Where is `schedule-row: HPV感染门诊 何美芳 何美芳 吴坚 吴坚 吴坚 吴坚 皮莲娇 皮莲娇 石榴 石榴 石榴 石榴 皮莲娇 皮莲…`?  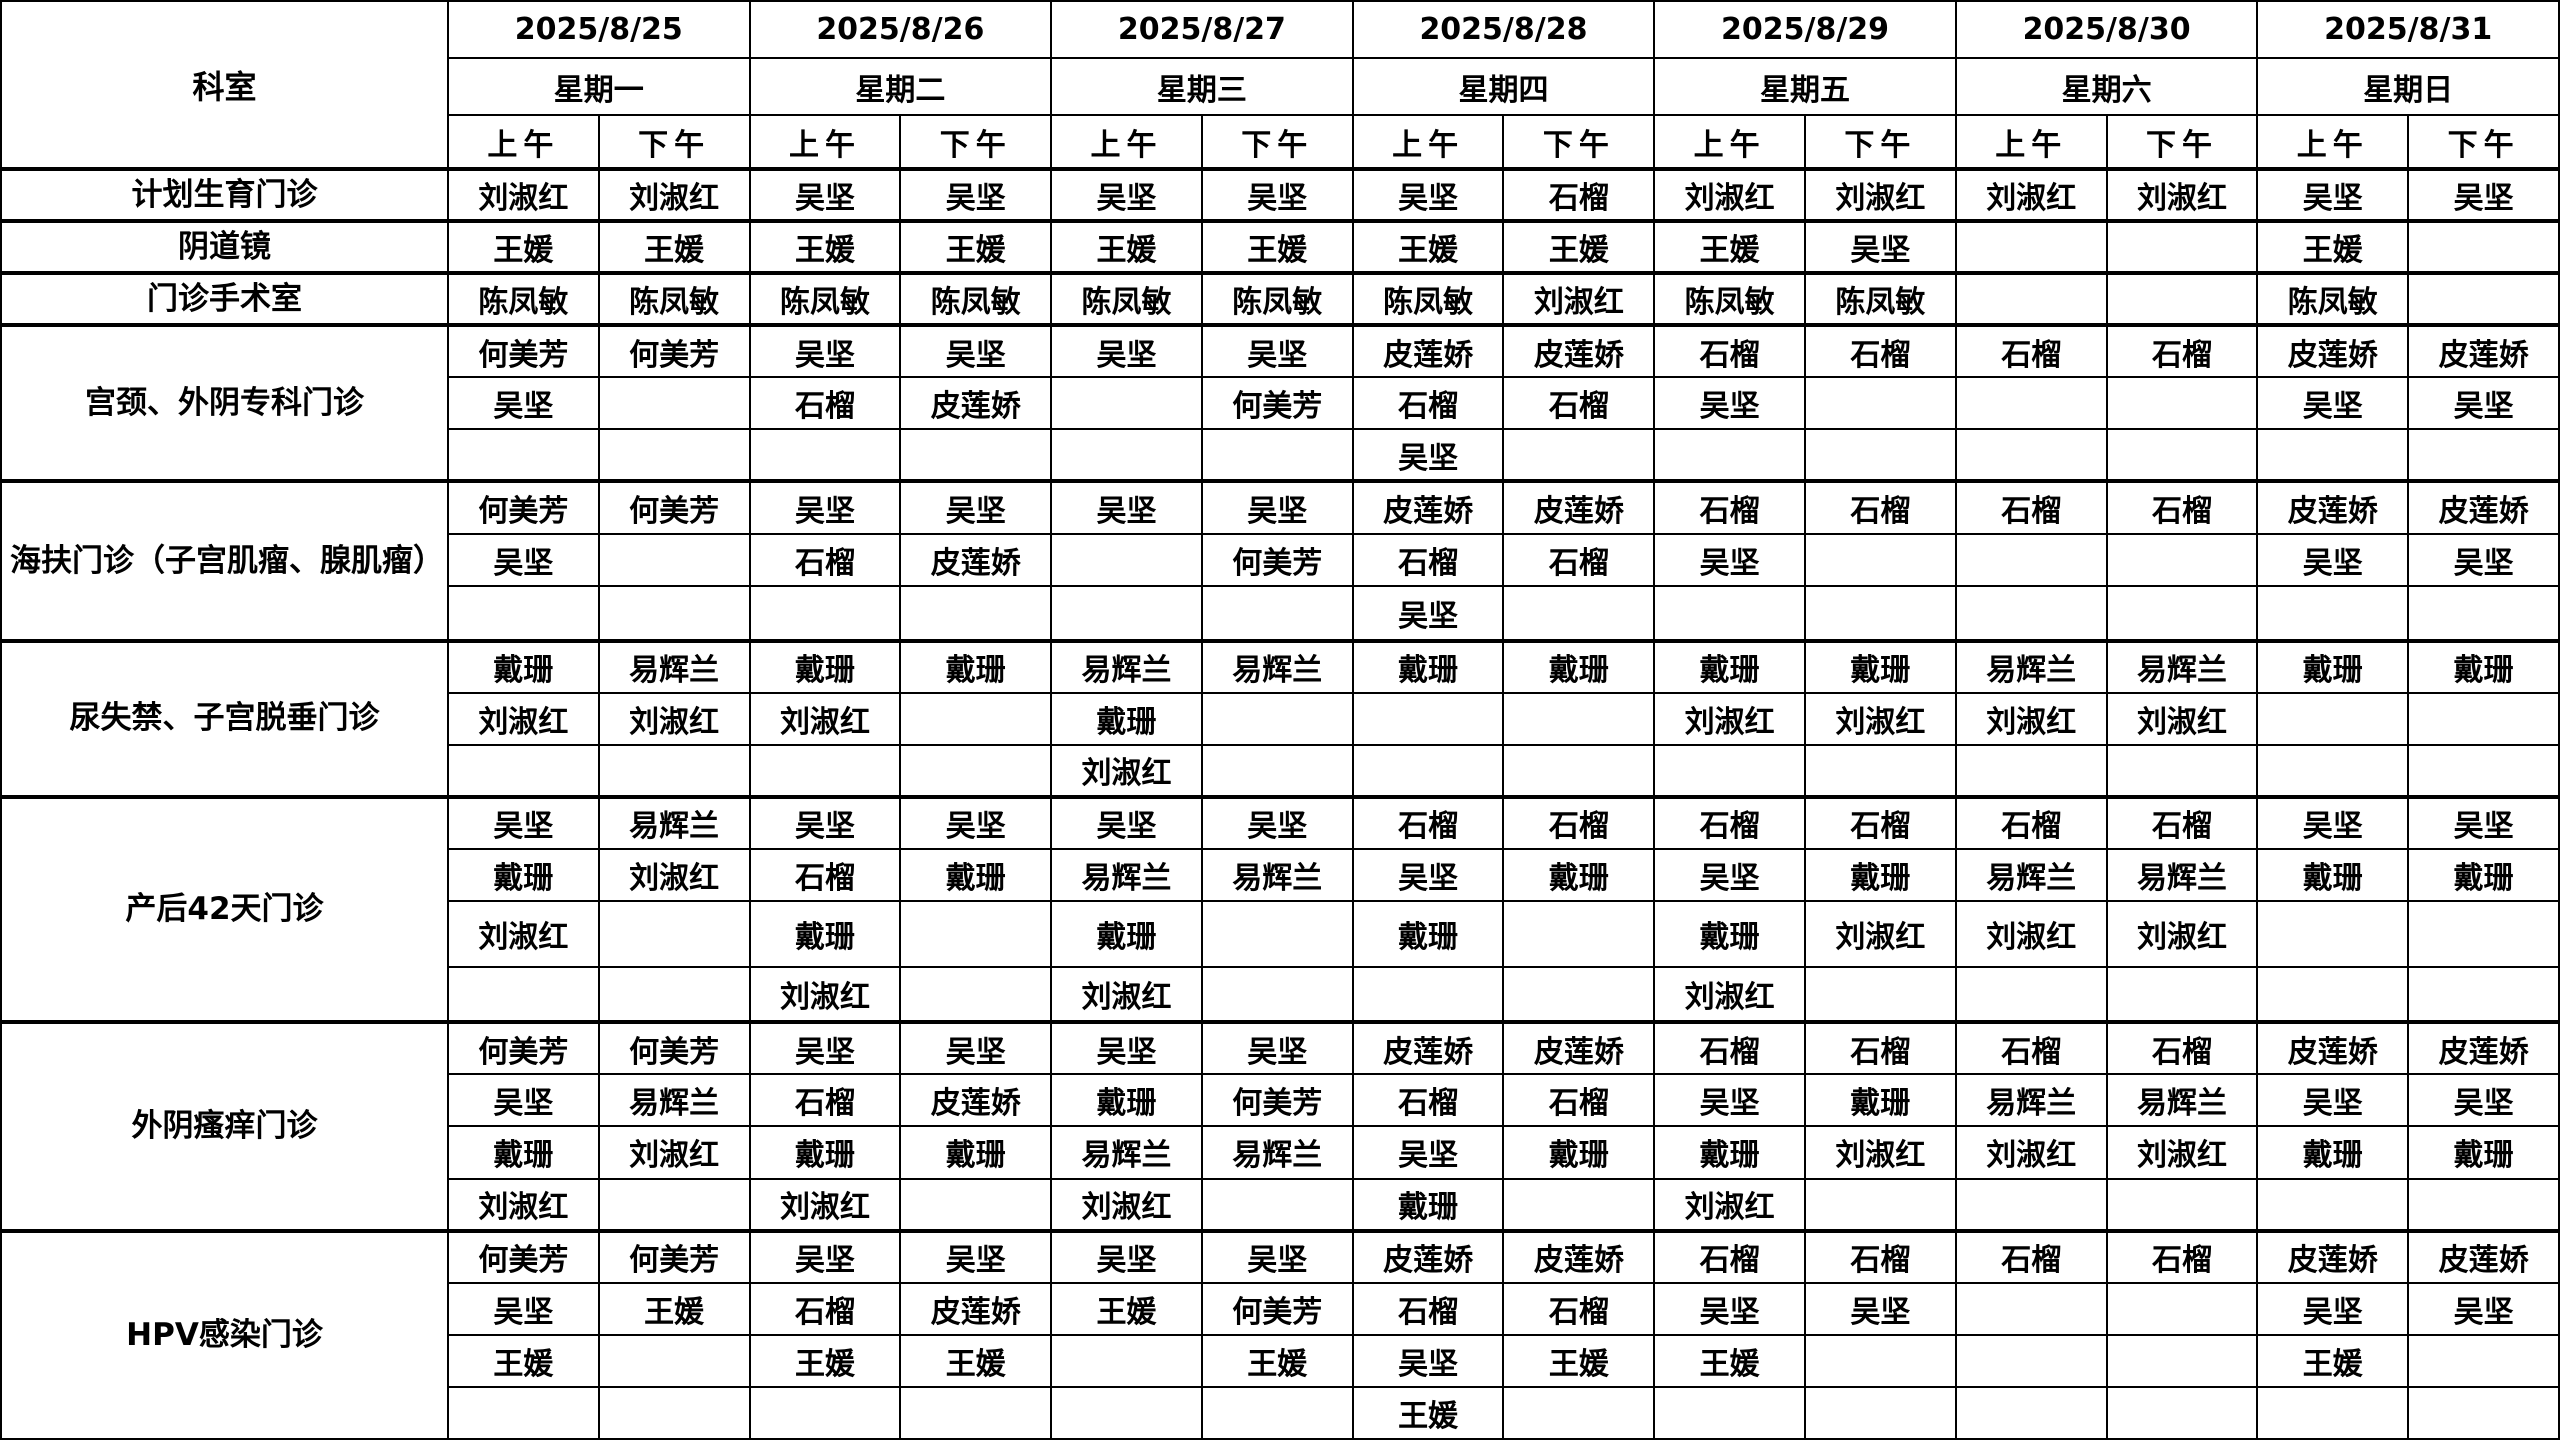 schedule-row: HPV感染门诊 何美芳 何美芳 吴坚 吴坚 吴坚 吴坚 皮莲娇 皮莲娇 石榴 石榴 石榴 石榴 皮莲娇 皮莲… is located at coordinates (1280, 1334).